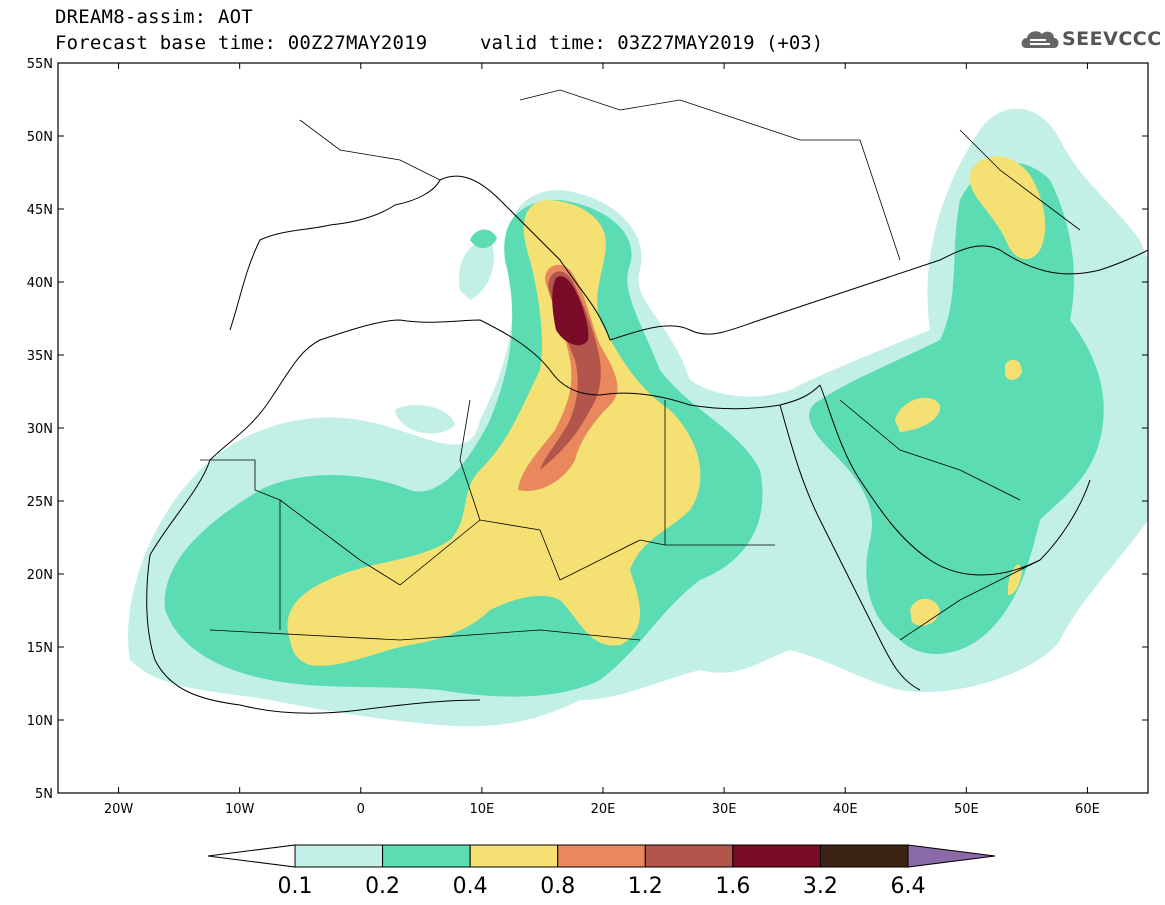  What do you see at coordinates (1040, 39) in the screenshot?
I see `cloud-icon` at bounding box center [1040, 39].